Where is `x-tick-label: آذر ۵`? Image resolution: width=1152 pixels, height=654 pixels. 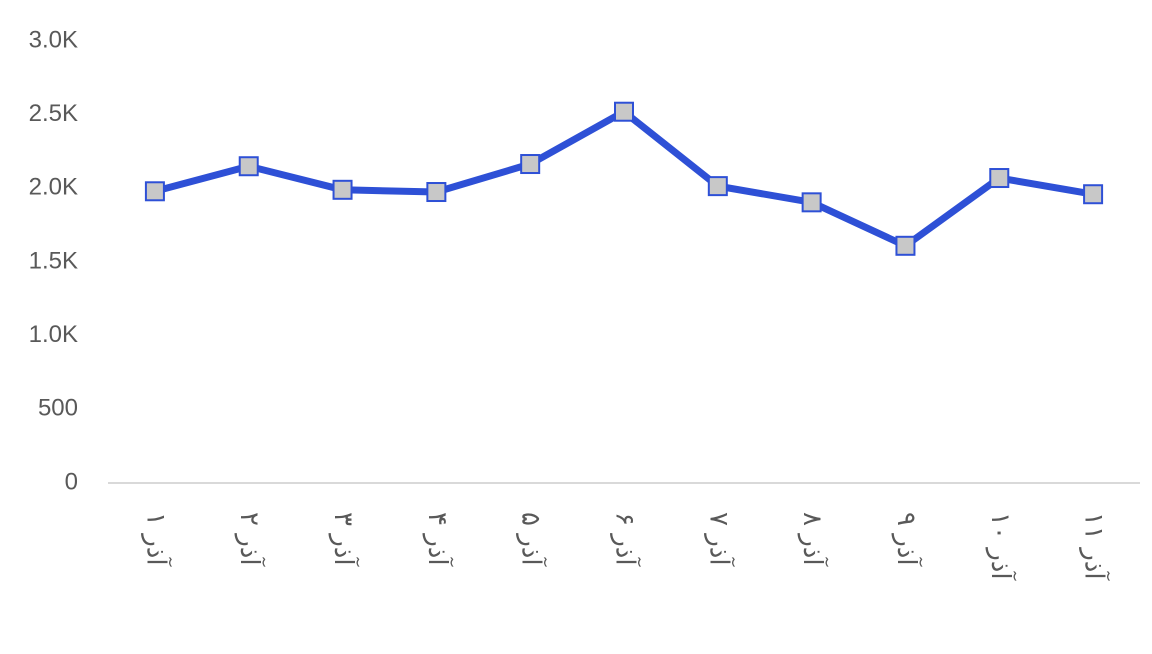
x-tick-label: آذر ۵ is located at coordinates (532, 539).